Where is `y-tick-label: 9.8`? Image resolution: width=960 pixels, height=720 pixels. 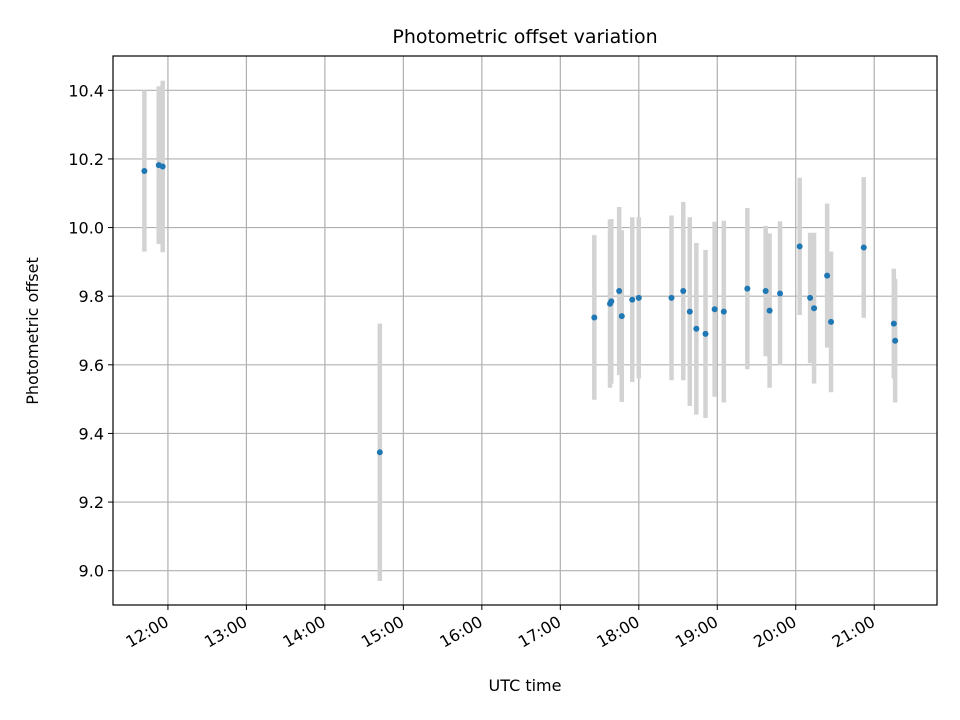
y-tick-label: 9.8 is located at coordinates (91, 296).